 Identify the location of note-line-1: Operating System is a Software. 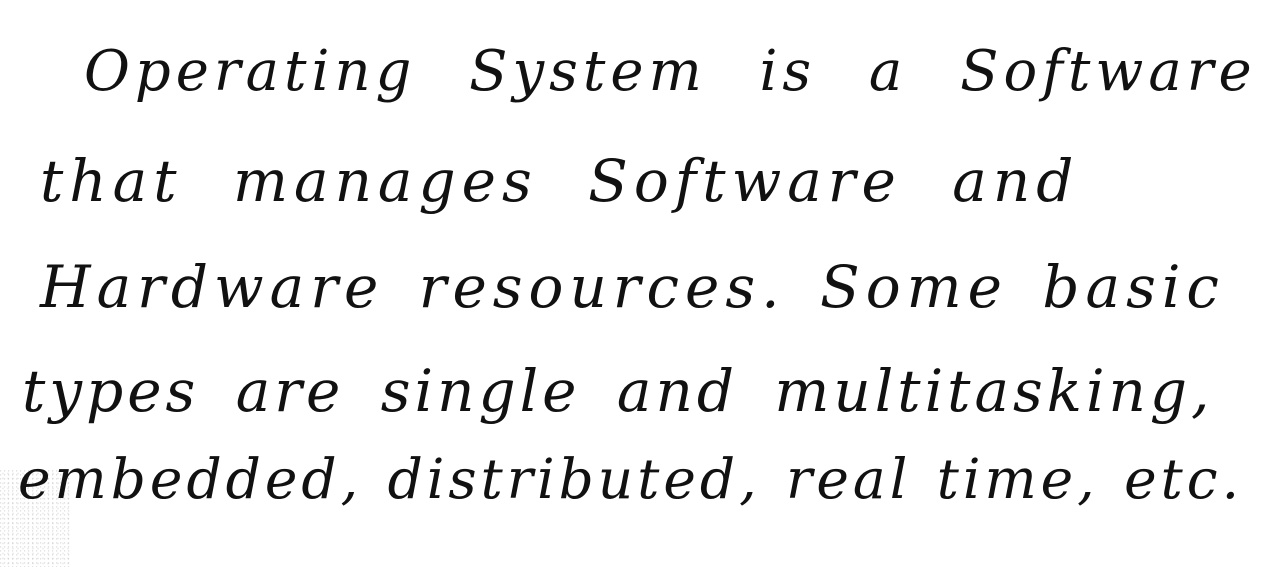
(670, 71).